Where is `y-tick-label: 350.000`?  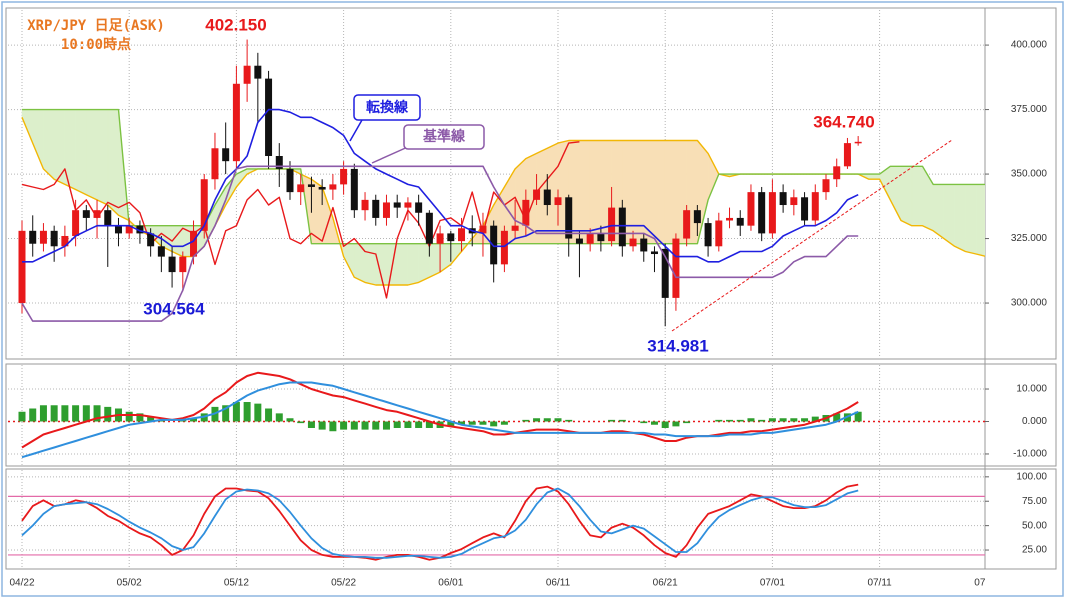
y-tick-label: 350.000 is located at coordinates (1029, 174).